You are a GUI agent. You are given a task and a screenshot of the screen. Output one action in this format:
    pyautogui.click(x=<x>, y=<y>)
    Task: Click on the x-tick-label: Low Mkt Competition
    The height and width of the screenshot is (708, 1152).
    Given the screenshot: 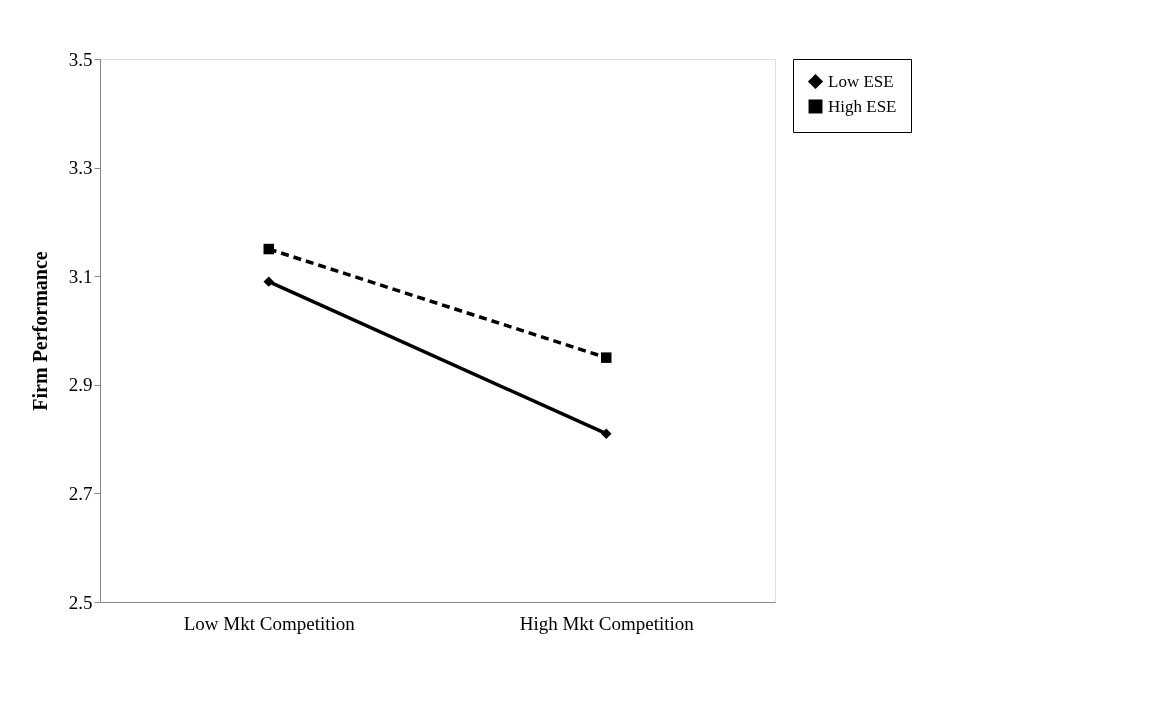 What is the action you would take?
    pyautogui.click(x=269, y=623)
    